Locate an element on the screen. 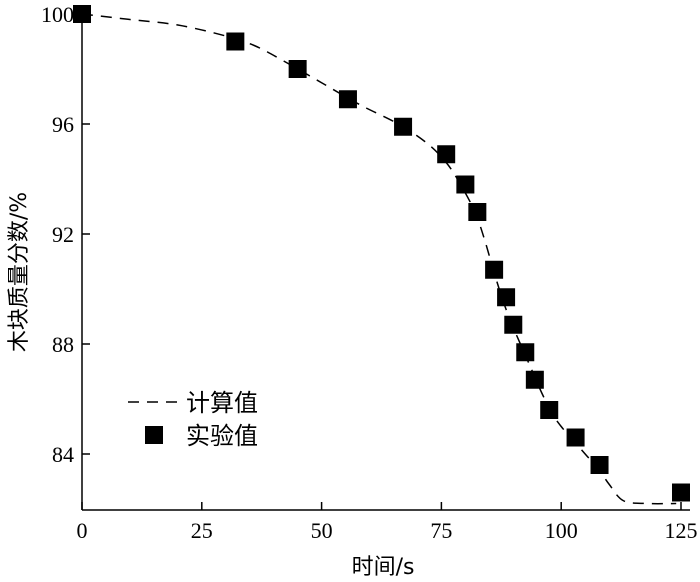 This screenshot has width=700, height=582. x-tick-label: 25 is located at coordinates (202, 530).